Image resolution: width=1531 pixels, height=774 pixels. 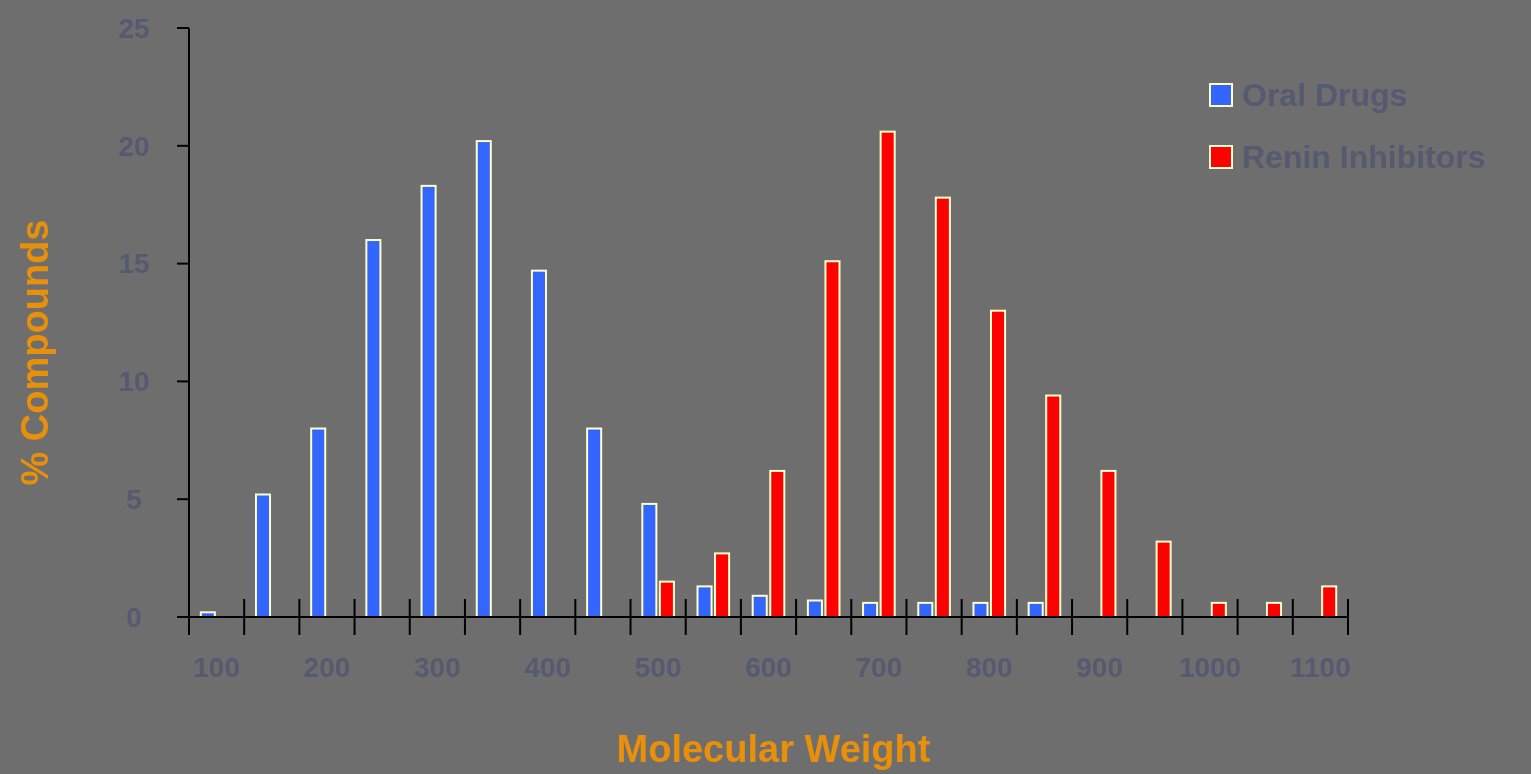 What do you see at coordinates (773, 749) in the screenshot?
I see `x-axis-title: Molecular Weight` at bounding box center [773, 749].